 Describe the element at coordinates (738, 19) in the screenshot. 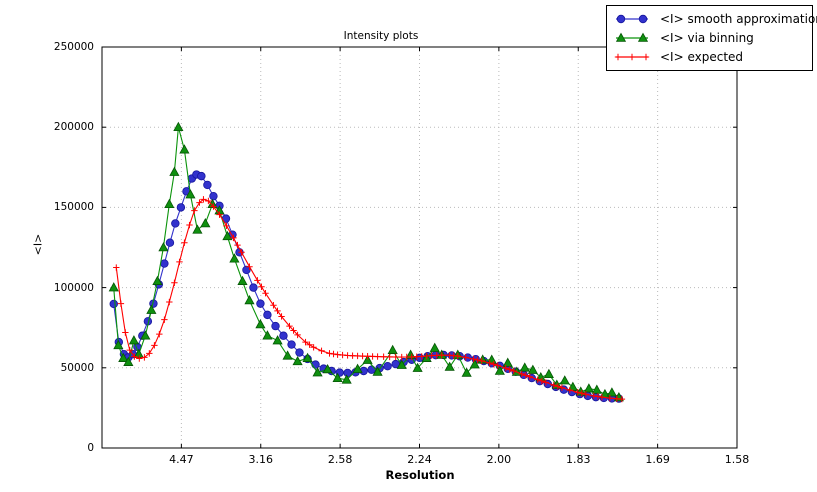

I see `legend-label: <I> smooth approximation` at that location.